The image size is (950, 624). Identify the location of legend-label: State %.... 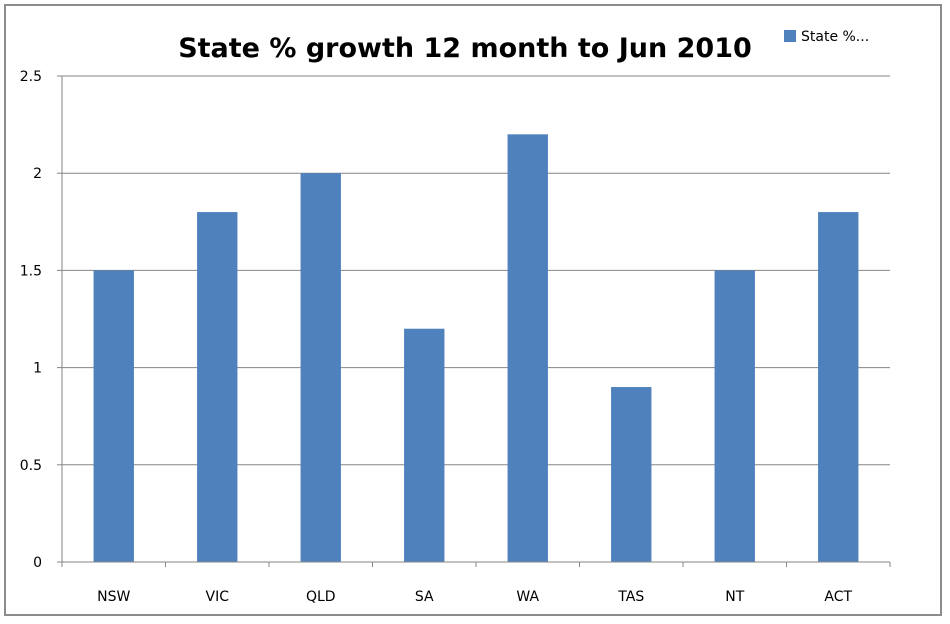
(835, 37).